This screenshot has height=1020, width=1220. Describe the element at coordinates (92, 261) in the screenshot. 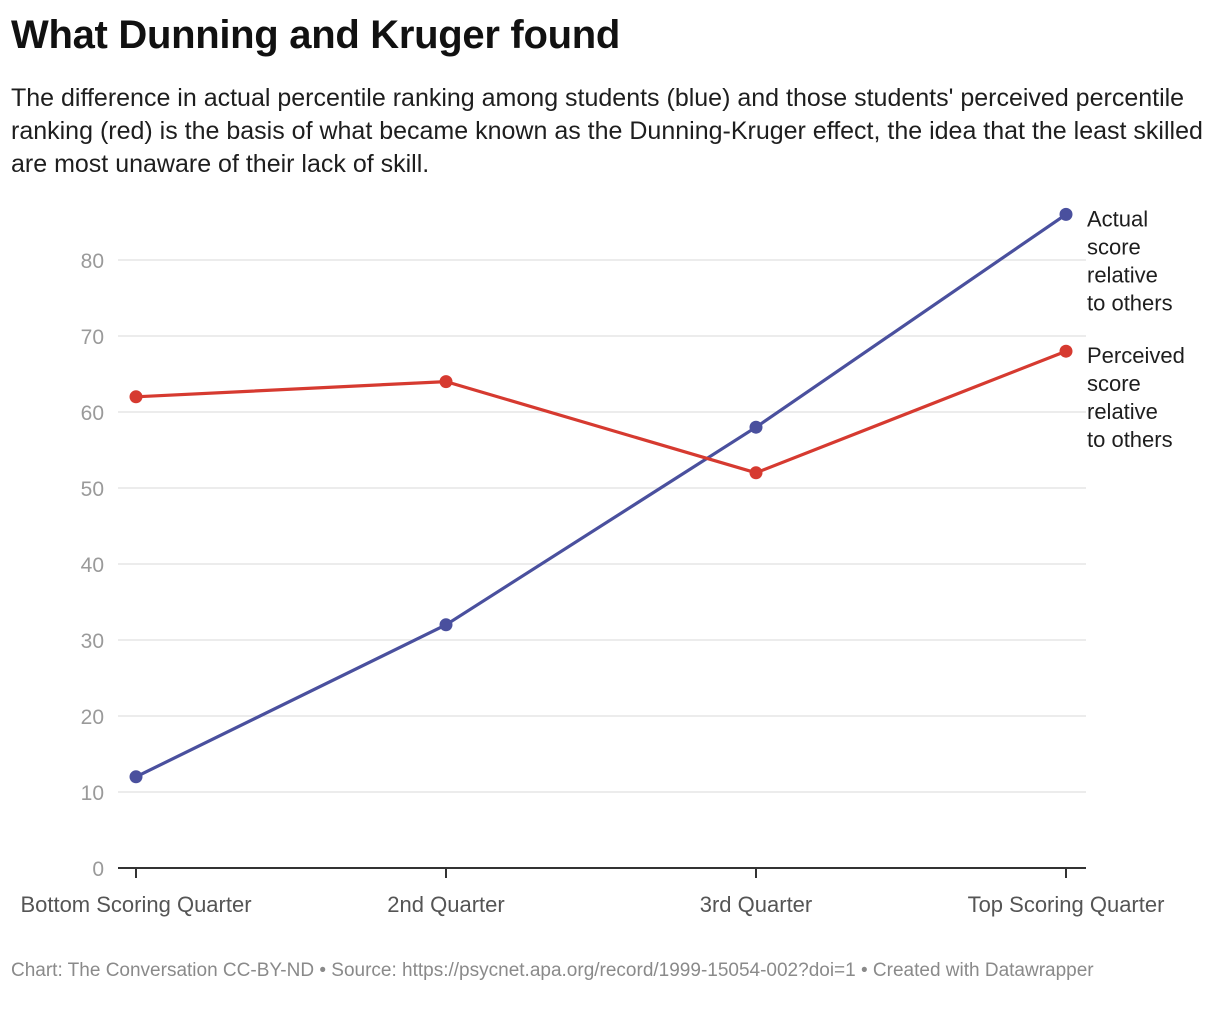

I see `y-tick-label-80: 80` at that location.